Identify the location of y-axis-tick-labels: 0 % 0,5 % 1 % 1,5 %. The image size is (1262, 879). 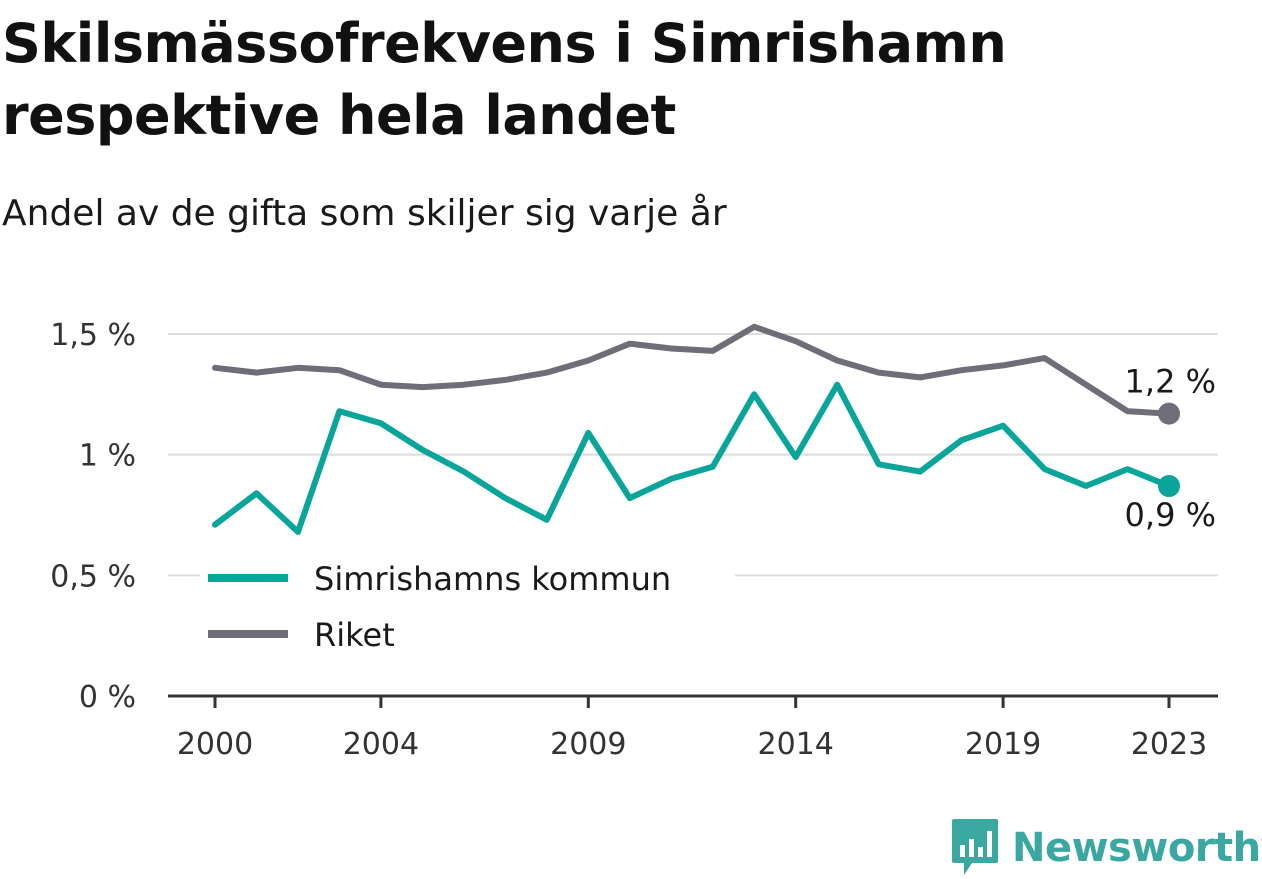
(93, 516).